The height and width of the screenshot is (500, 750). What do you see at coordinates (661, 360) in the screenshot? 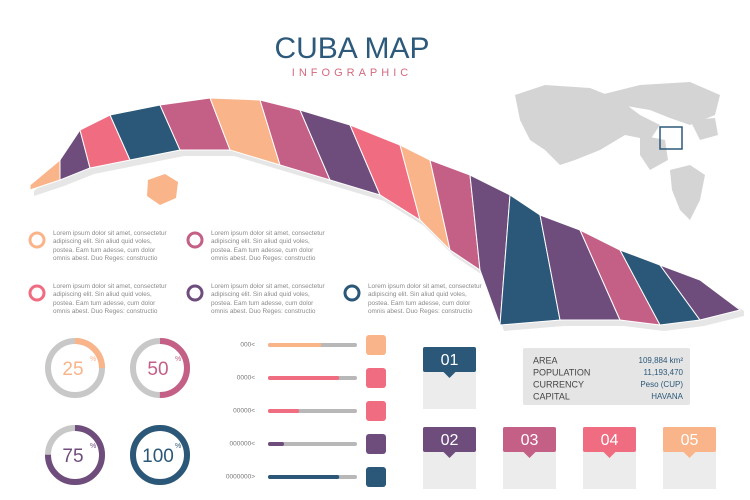
I see `fact-value: 109,884 km²` at bounding box center [661, 360].